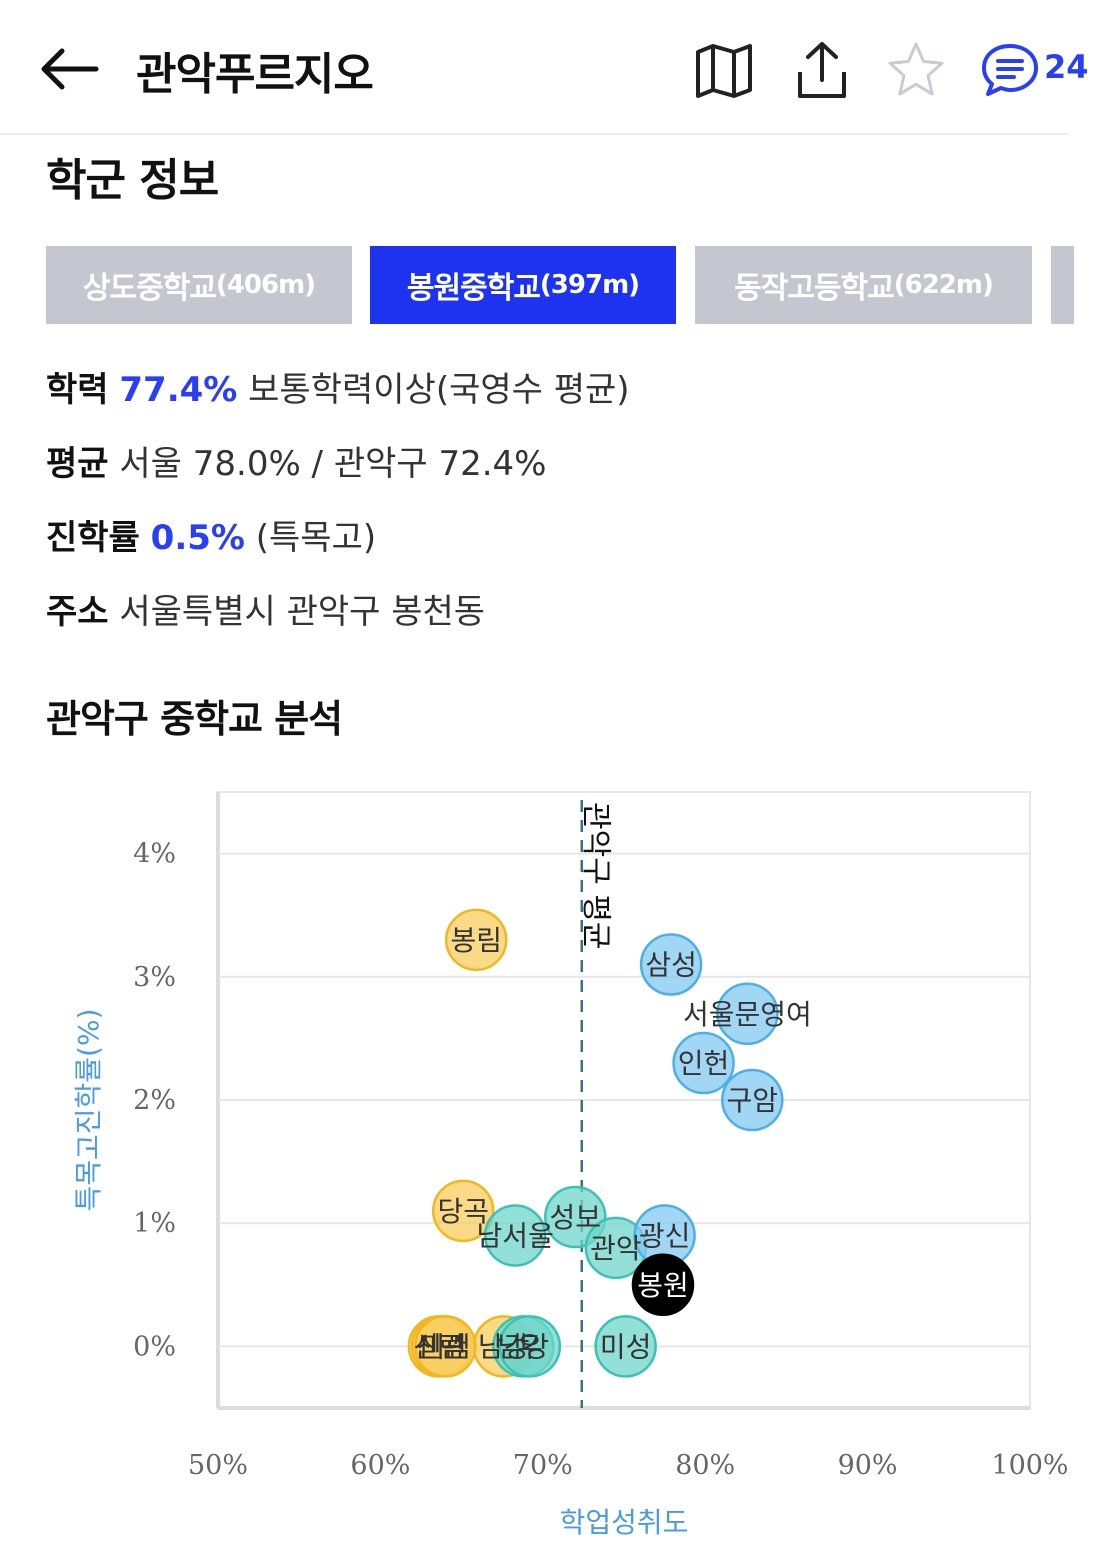 The height and width of the screenshot is (1564, 1120). I want to click on row-average: 평균 서울 78.0% / 관악구 72.4%, so click(296, 460).